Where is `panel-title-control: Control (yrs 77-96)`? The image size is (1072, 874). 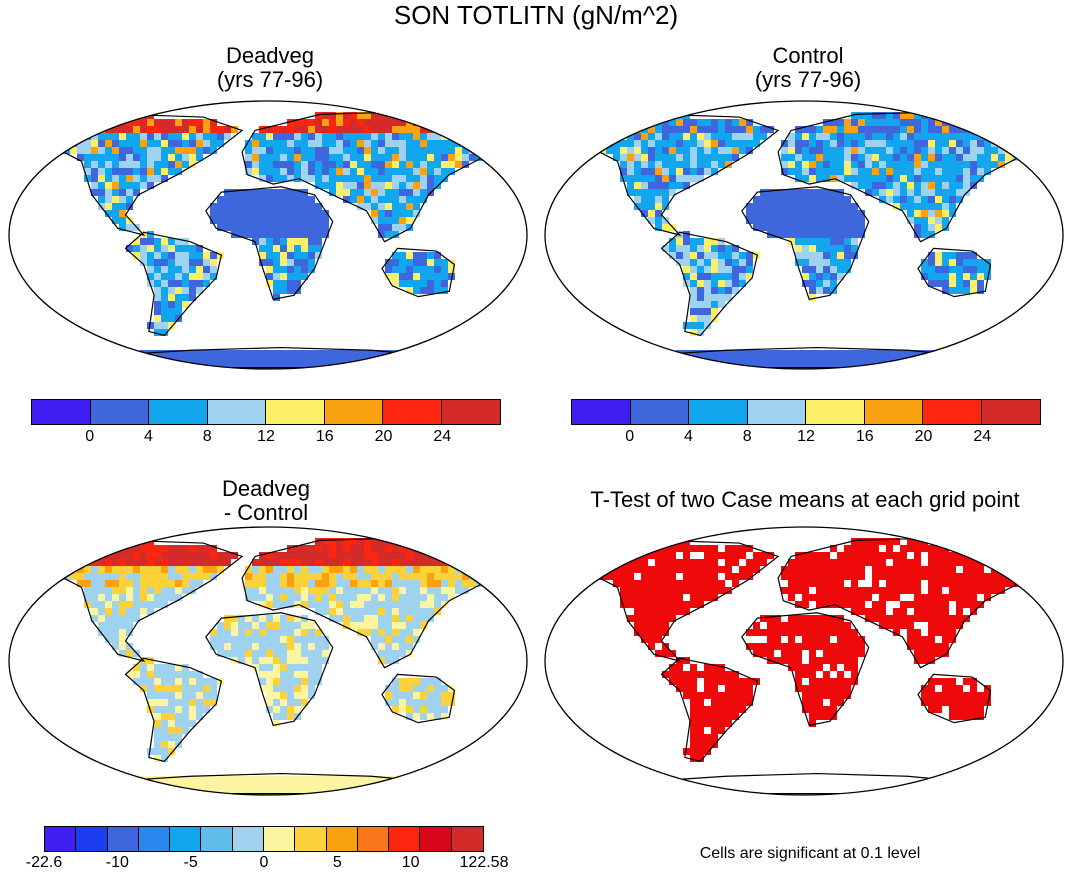
panel-title-control: Control (yrs 77-96) is located at coordinates (808, 68).